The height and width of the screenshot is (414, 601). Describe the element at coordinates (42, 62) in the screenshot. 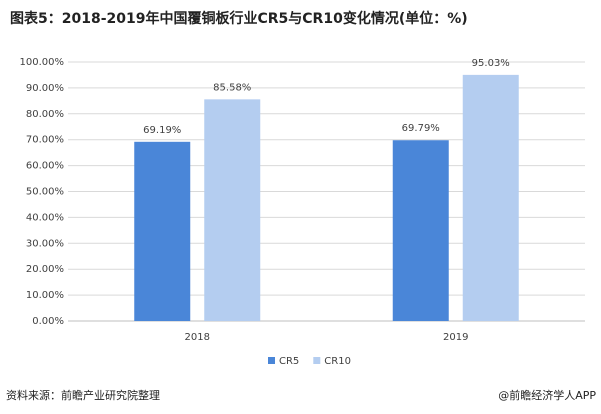

I see `y-tick-label: 100.00%` at that location.